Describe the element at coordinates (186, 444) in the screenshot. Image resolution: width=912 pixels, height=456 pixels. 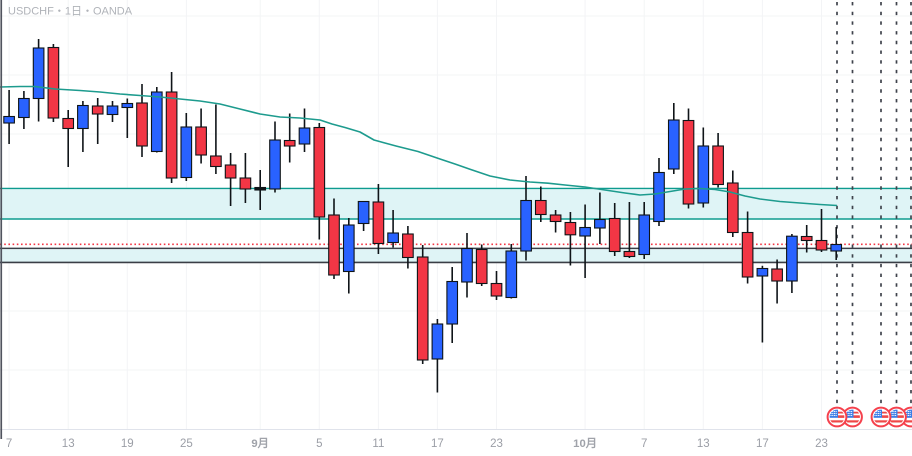
I see `svg-text: 25` at that location.